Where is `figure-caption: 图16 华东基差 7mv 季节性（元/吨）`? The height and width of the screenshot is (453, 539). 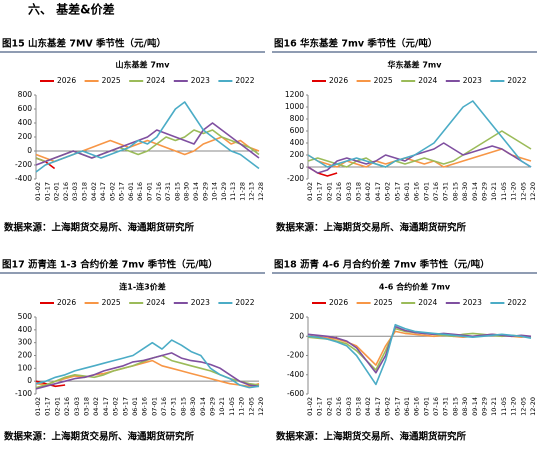
figure-caption: 图16 华东基差 7mv 季节性（元/吨） is located at coordinates (355, 44).